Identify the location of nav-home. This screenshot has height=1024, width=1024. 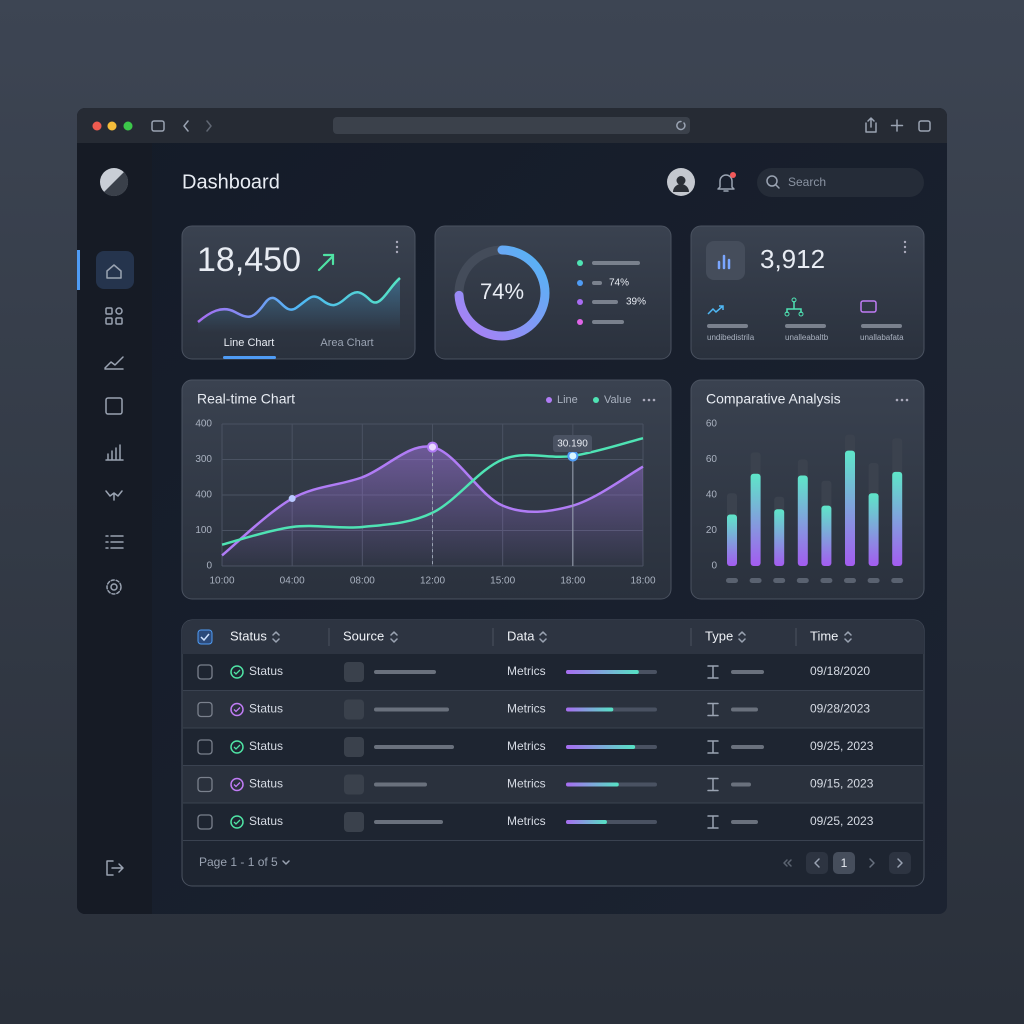
(115, 270).